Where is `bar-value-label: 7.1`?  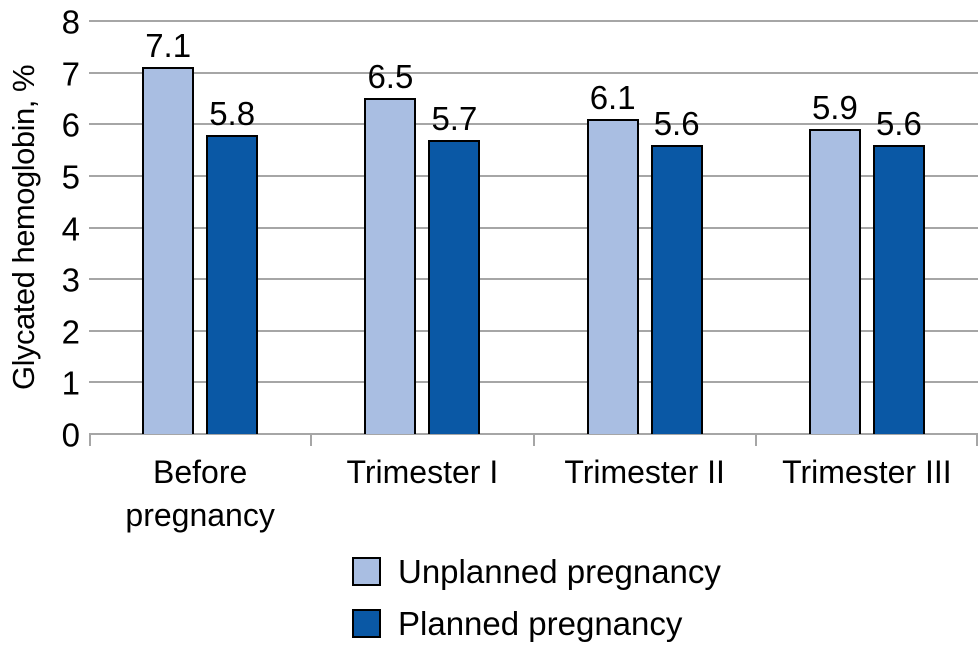
bar-value-label: 7.1 is located at coordinates (168, 46).